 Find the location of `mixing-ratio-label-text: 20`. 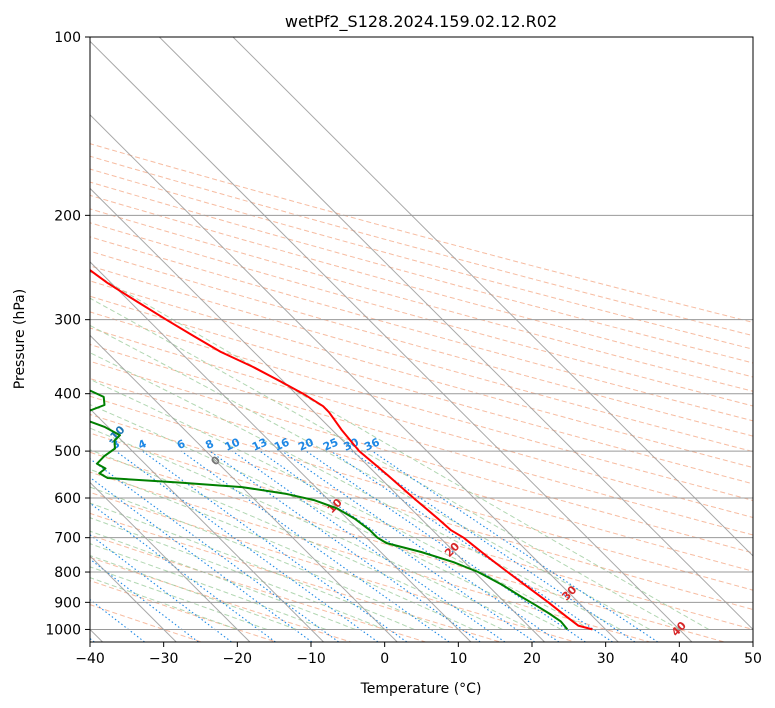

mixing-ratio-label-text: 20 is located at coordinates (306, 444).